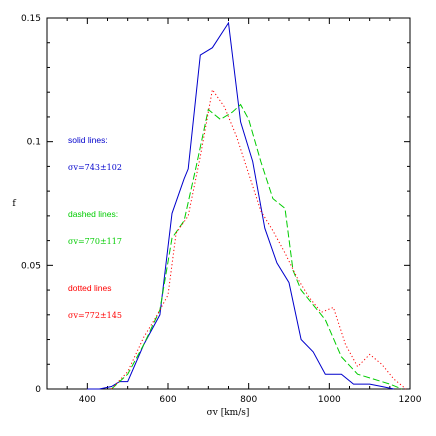  What do you see at coordinates (95, 153) in the screenshot?
I see `annotation-solid: solid lines: σv=743±102` at bounding box center [95, 153].